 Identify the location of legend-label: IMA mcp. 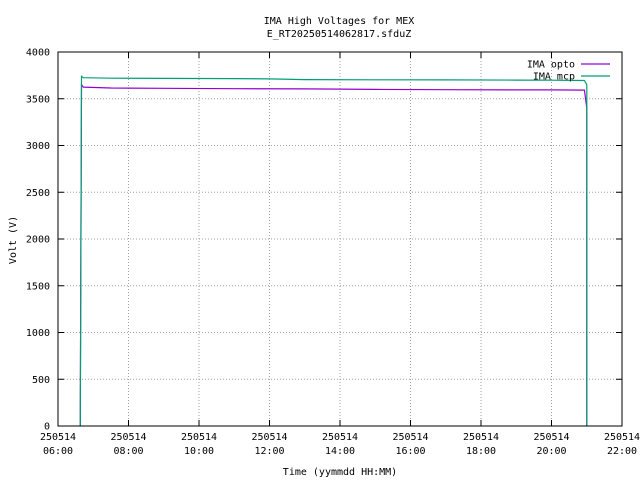
(554, 77).